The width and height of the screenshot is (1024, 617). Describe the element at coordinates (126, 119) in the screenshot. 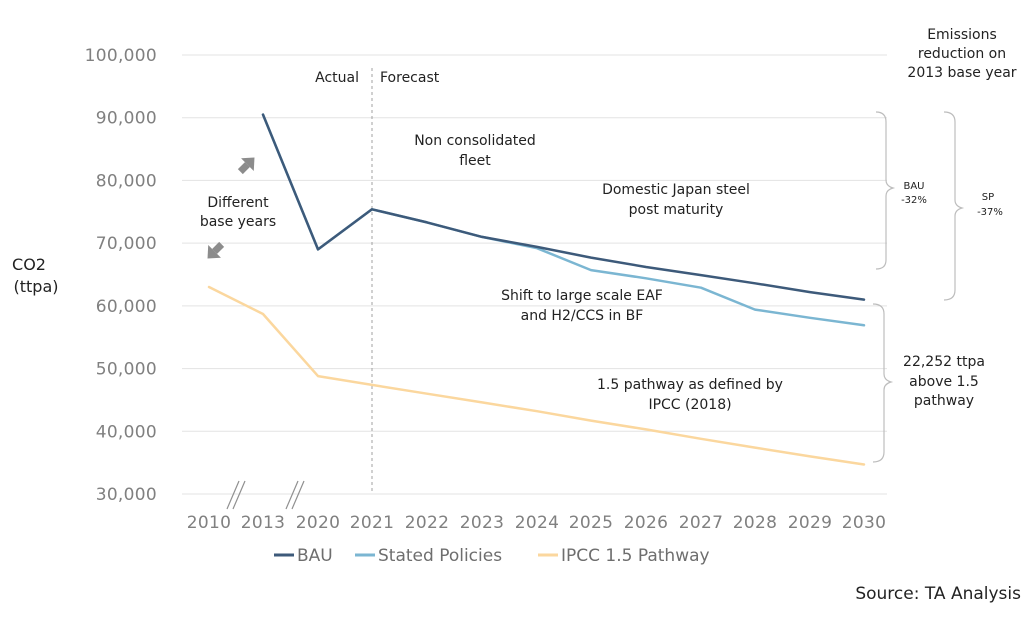

I see `y-tick-label: 90,000` at that location.